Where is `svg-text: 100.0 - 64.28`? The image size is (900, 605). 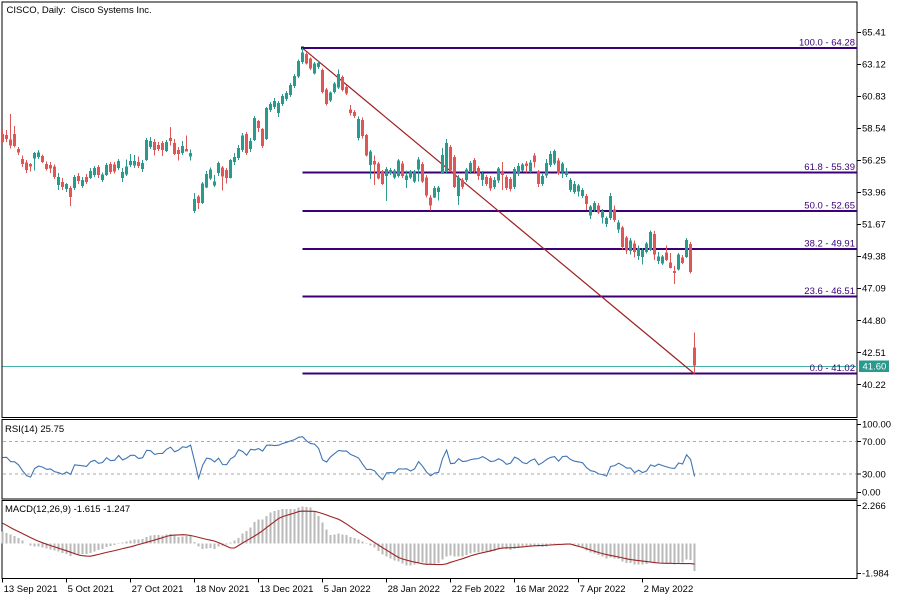
svg-text: 100.0 - 64.28 is located at coordinates (827, 43).